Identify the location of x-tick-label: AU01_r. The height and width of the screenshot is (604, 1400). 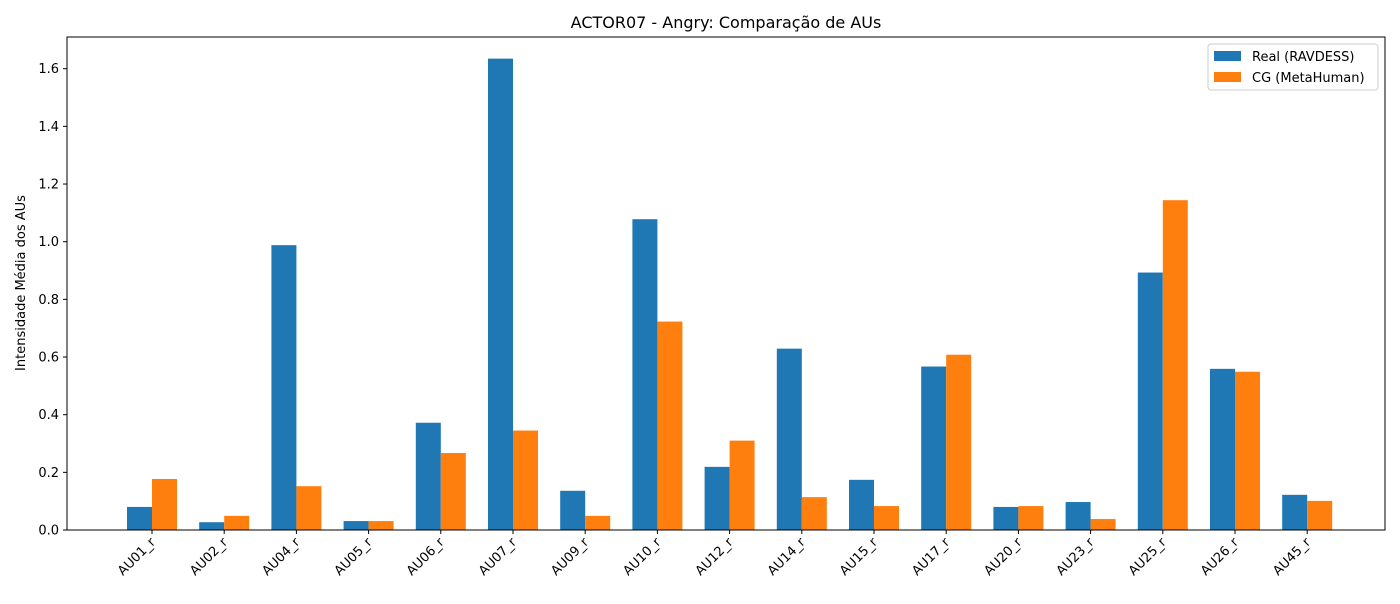
(137, 557).